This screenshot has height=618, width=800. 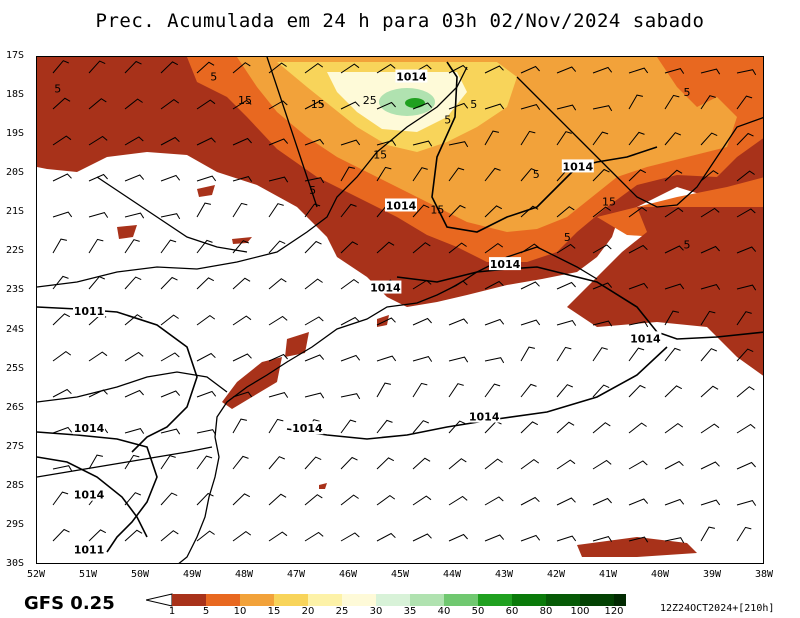 What do you see at coordinates (323, 486) in the screenshot?
I see `precip-area-patch6` at bounding box center [323, 486].